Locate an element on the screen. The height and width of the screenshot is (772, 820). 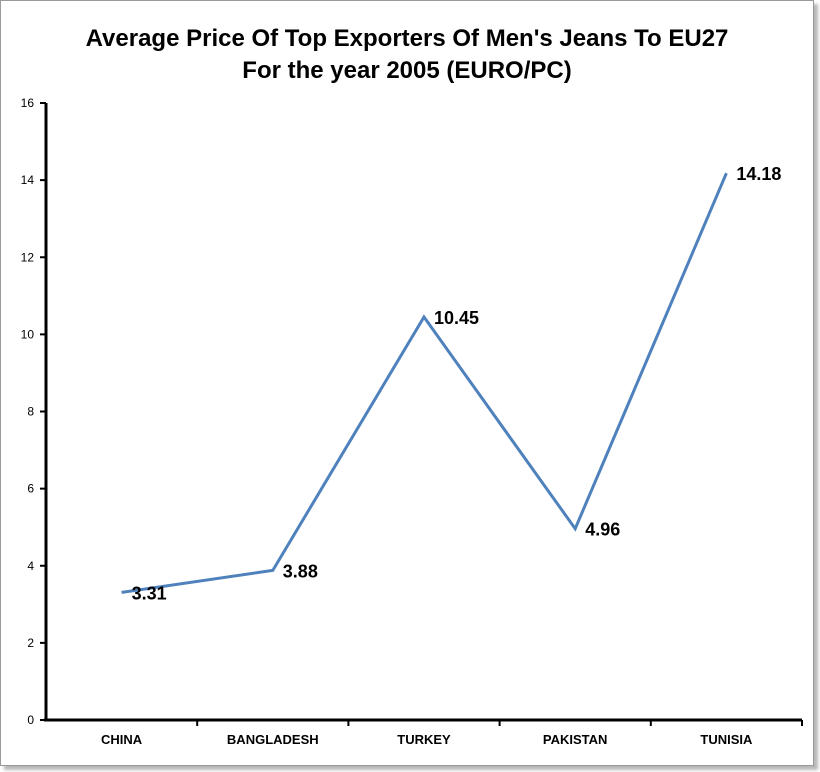
y-tick-label: 8 is located at coordinates (30, 412).